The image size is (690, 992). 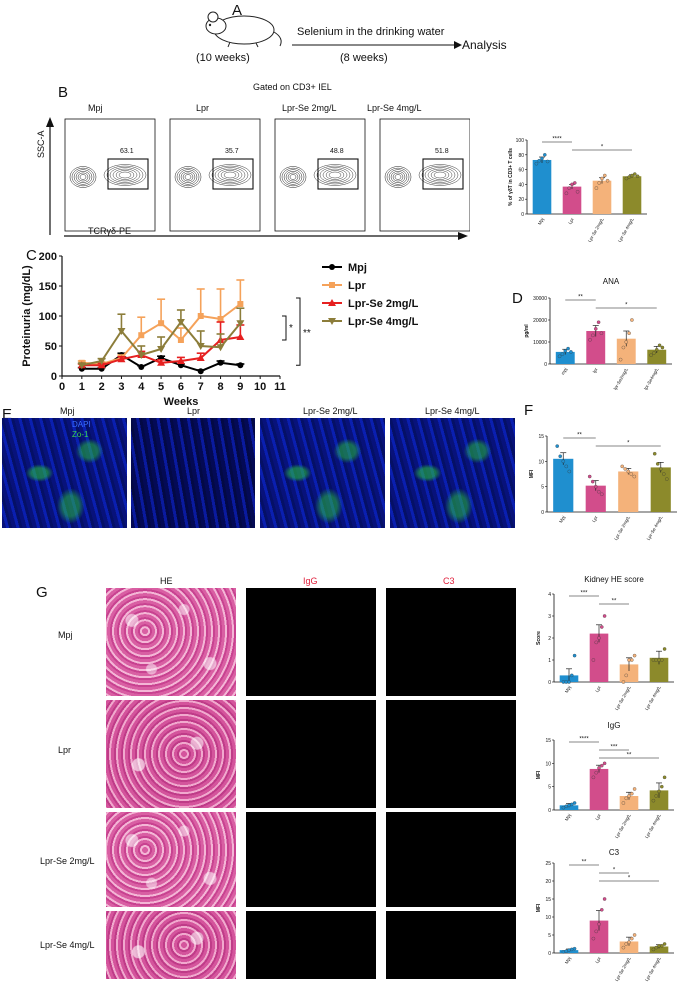 What do you see at coordinates (310, 581) in the screenshot?
I see `g-col-igg: IgG` at bounding box center [310, 581].